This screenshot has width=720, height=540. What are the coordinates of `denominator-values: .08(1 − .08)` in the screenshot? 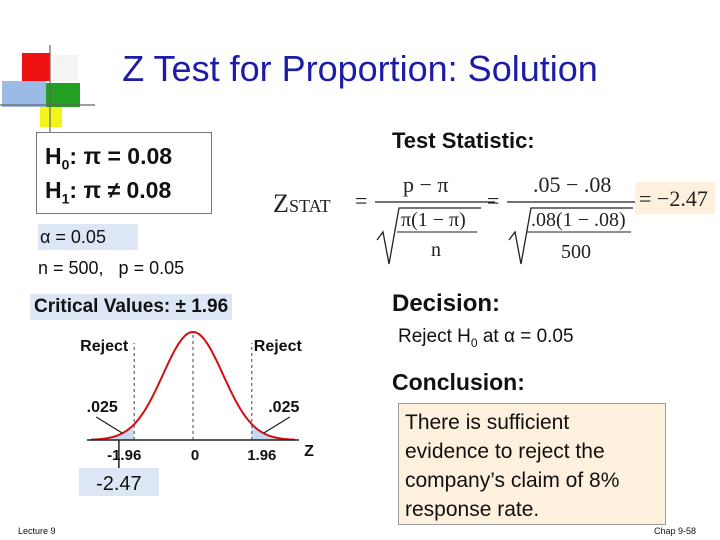 It's located at (578, 220).